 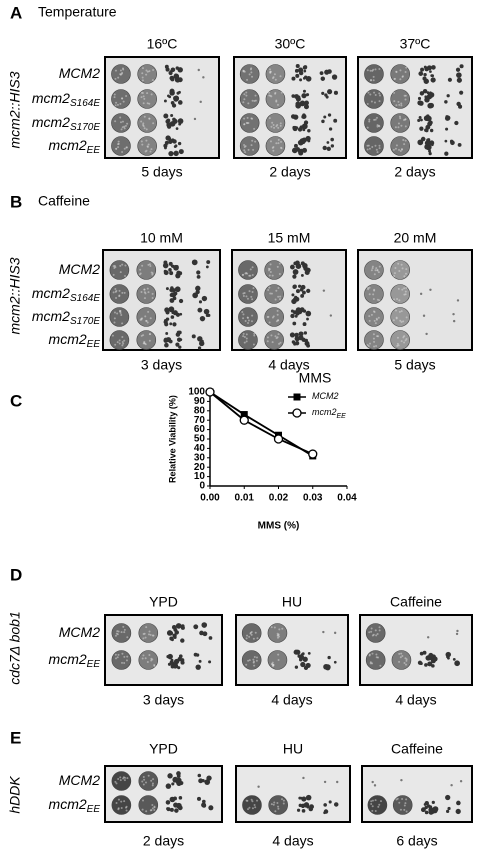 What do you see at coordinates (325, 396) in the screenshot?
I see `legend-name: MCM2` at bounding box center [325, 396].